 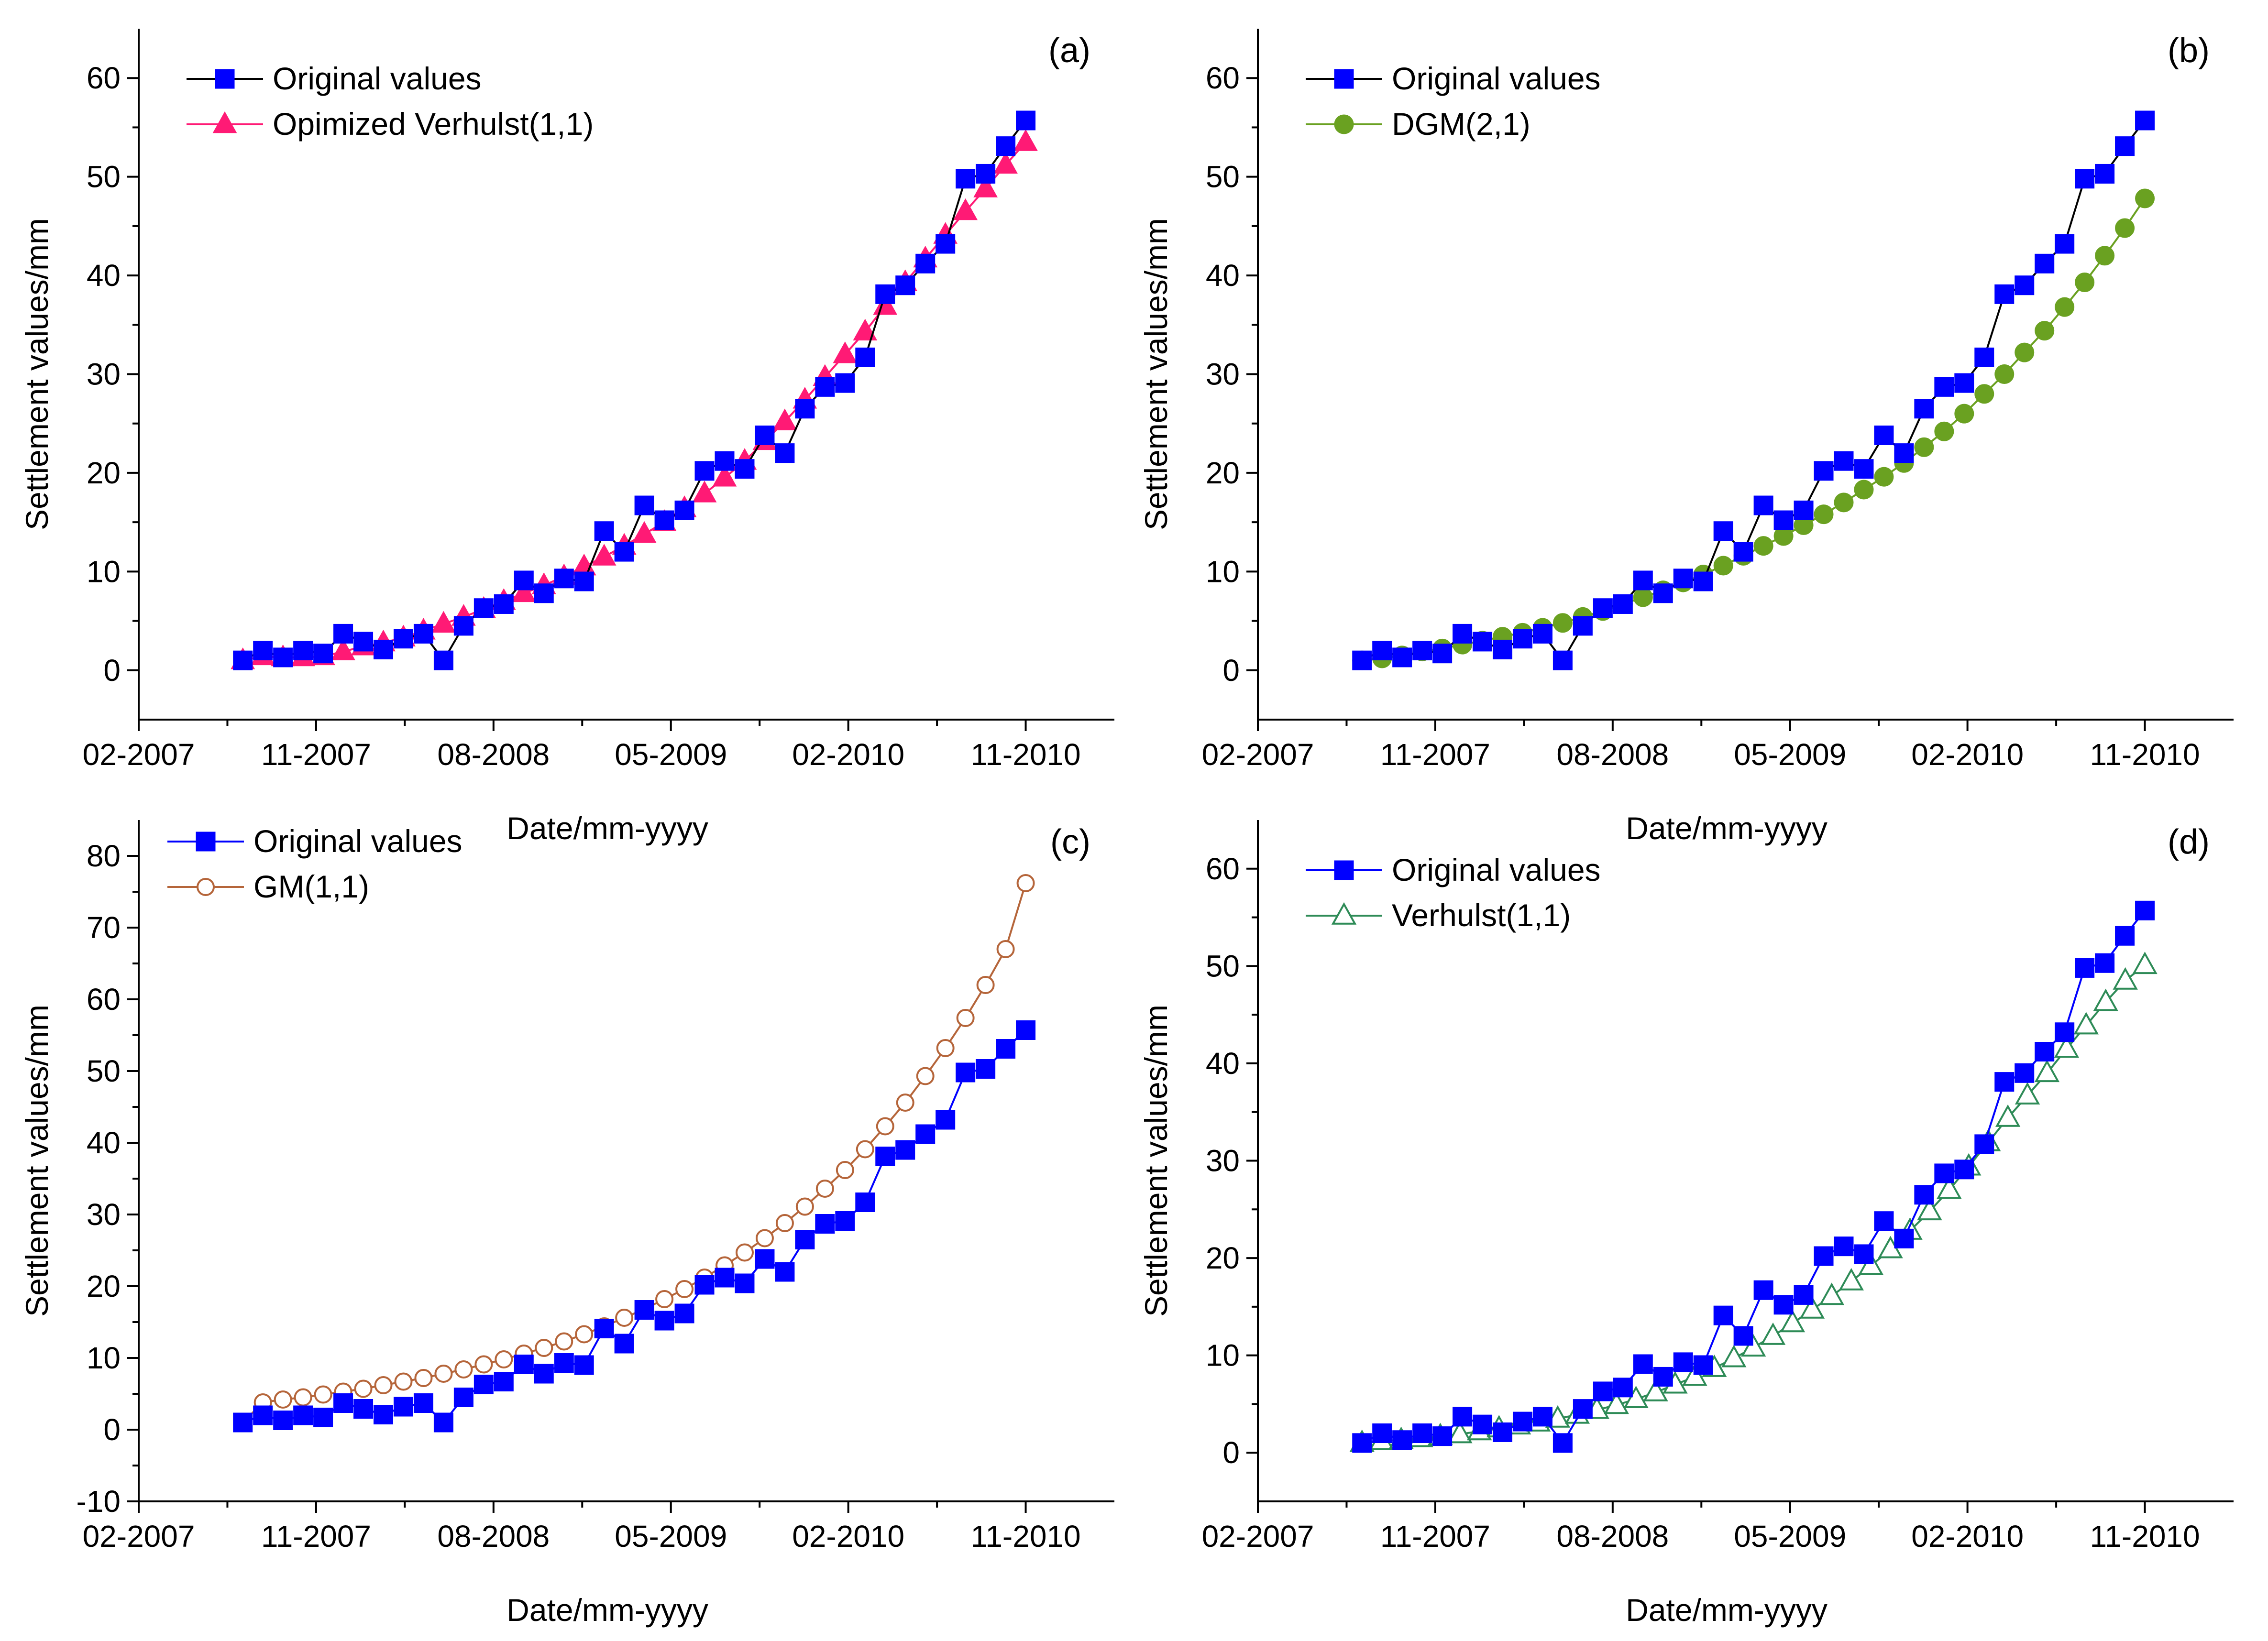 What do you see at coordinates (99, 1501) in the screenshot?
I see `y-tick-label: -10` at bounding box center [99, 1501].